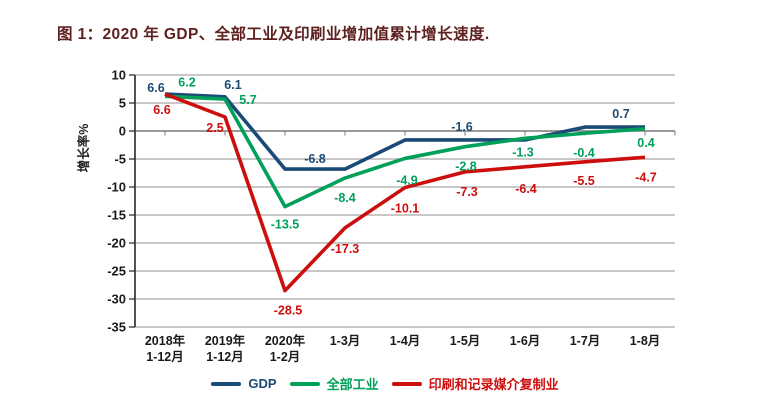  Describe the element at coordinates (525, 341) in the screenshot. I see `x-category-label: 1-6月` at that location.